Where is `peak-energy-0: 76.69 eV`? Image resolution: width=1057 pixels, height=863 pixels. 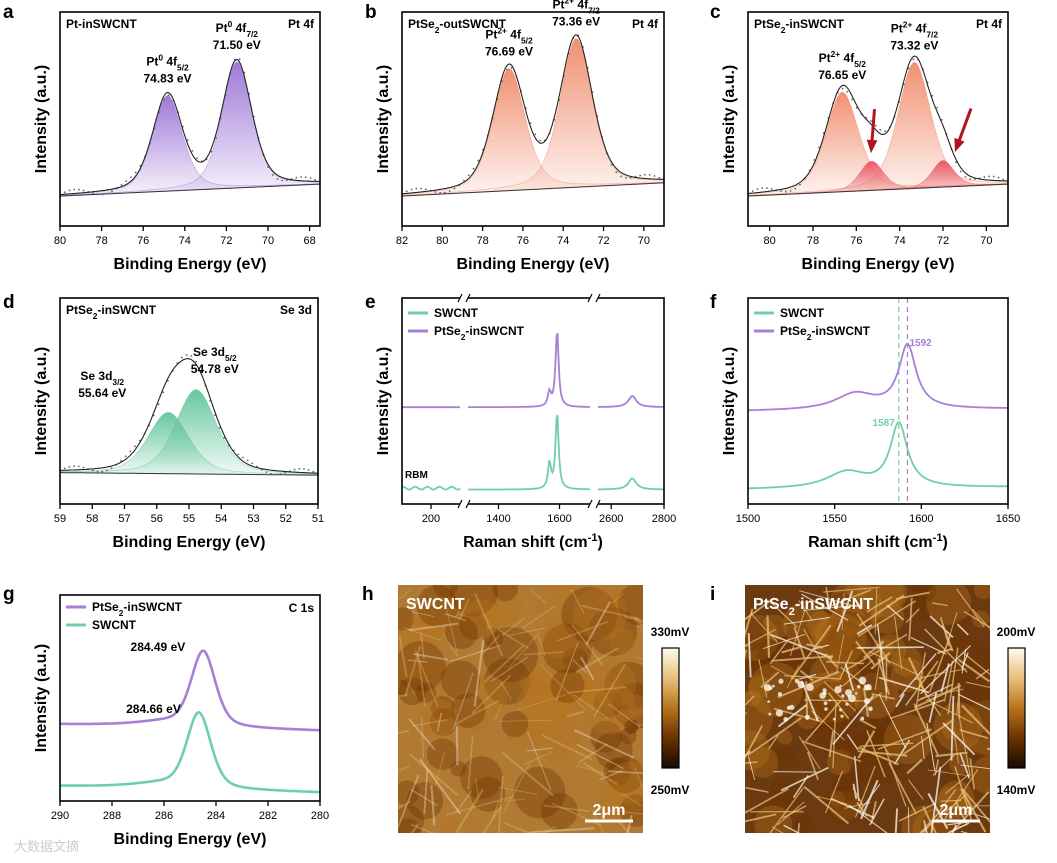 peak-energy-0: 76.69 eV is located at coordinates (509, 52).